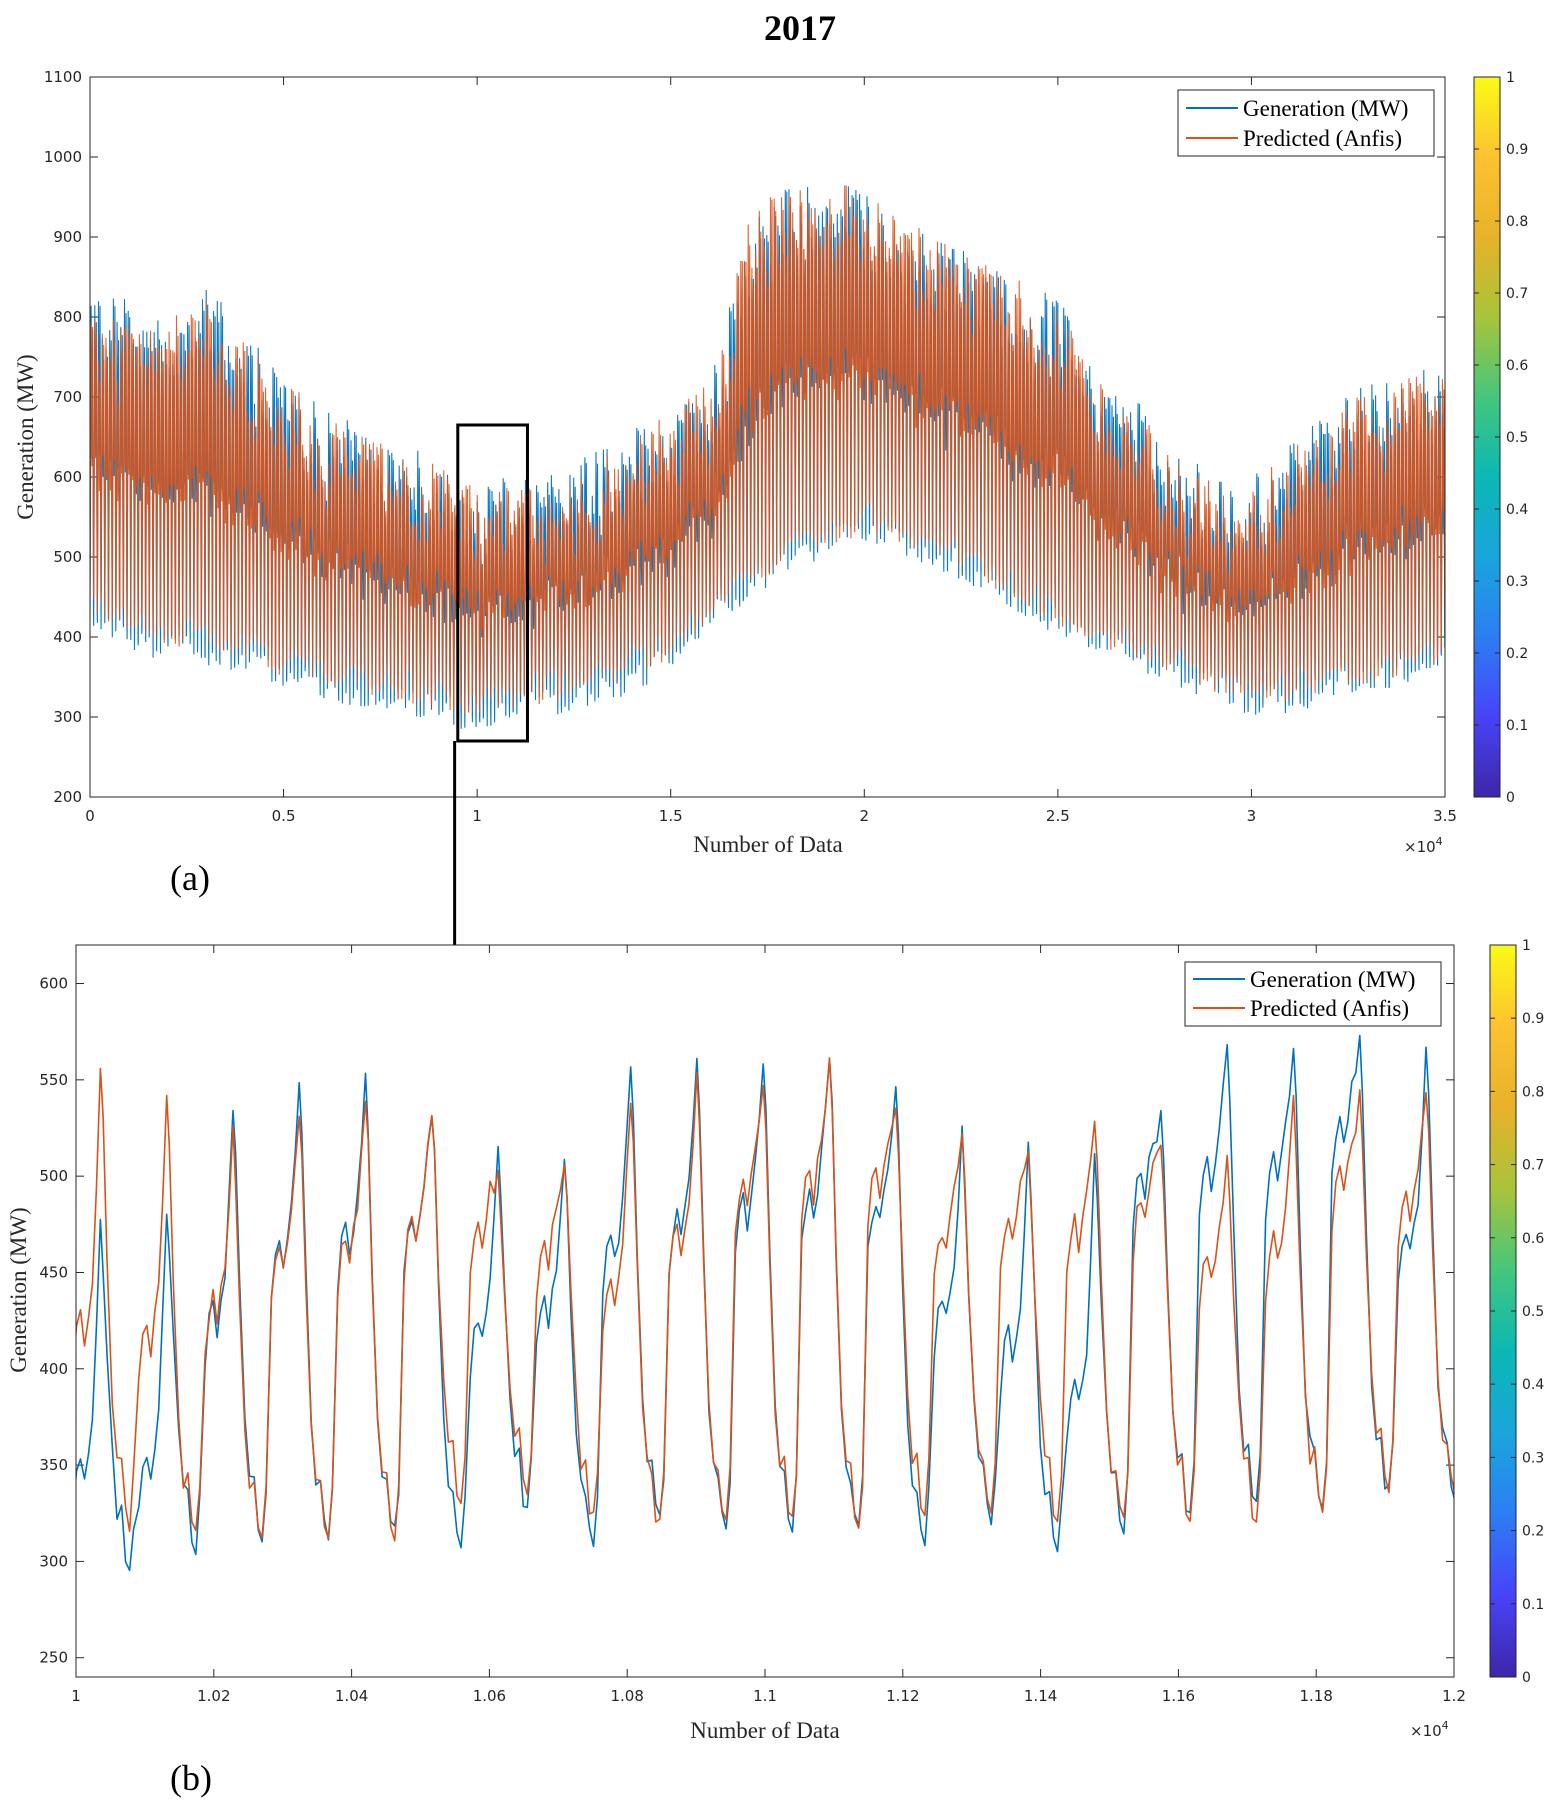  Describe the element at coordinates (53, 1080) in the screenshot. I see `panel-b-ytick-label: 550` at that location.